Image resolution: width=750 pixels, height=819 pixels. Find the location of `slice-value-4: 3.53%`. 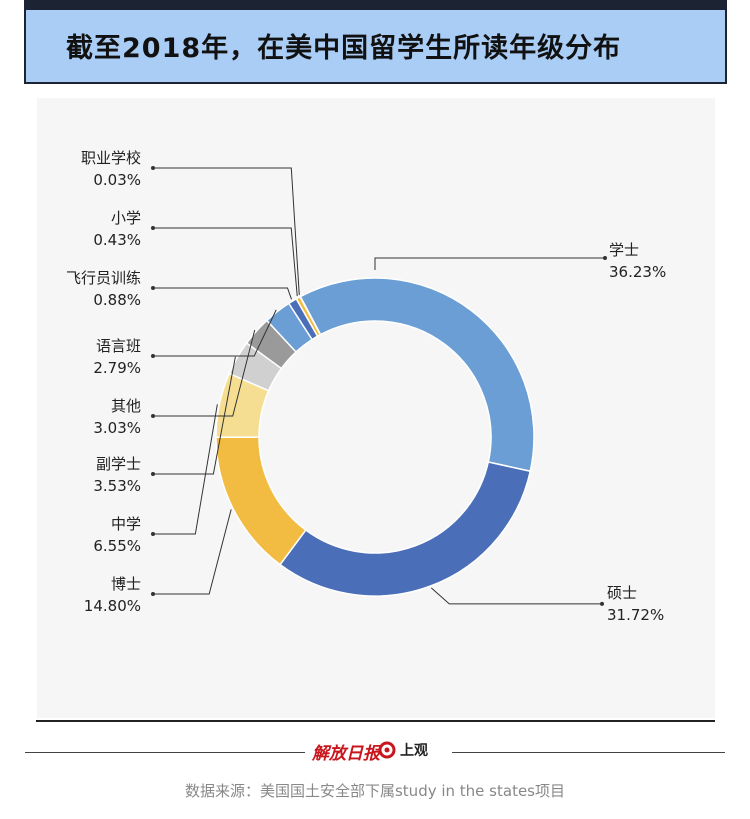

slice-value-4: 3.53% is located at coordinates (117, 486).